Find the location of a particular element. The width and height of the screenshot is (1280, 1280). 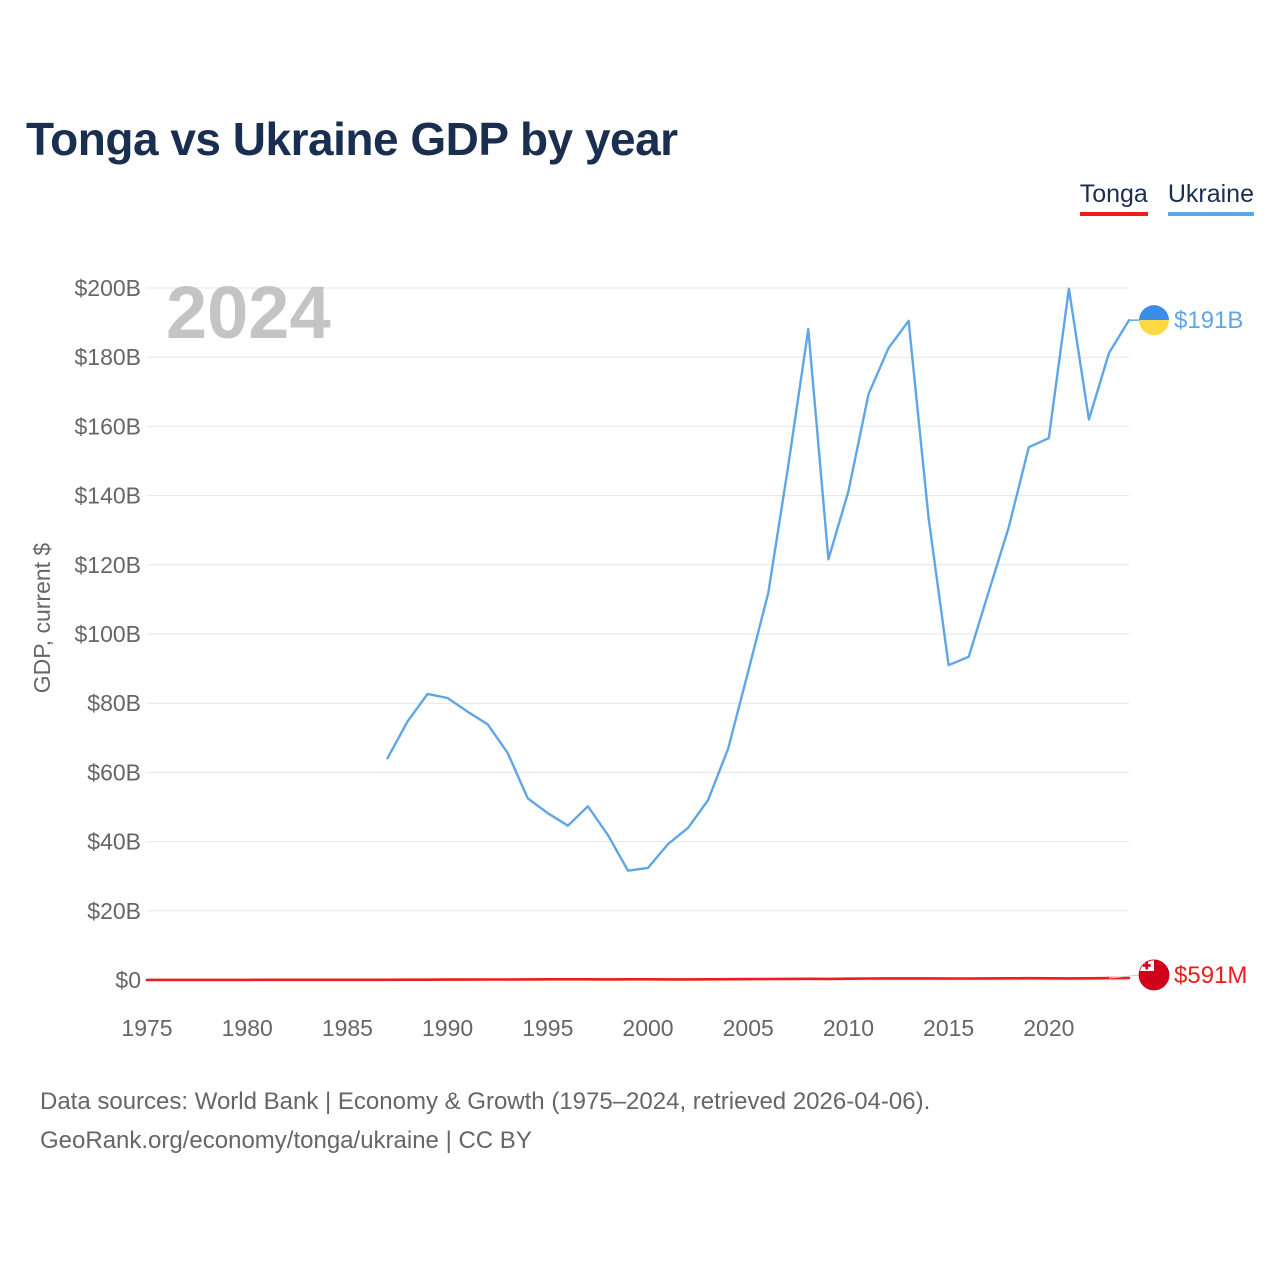

tonga-end-value: $591M is located at coordinates (1210, 975).